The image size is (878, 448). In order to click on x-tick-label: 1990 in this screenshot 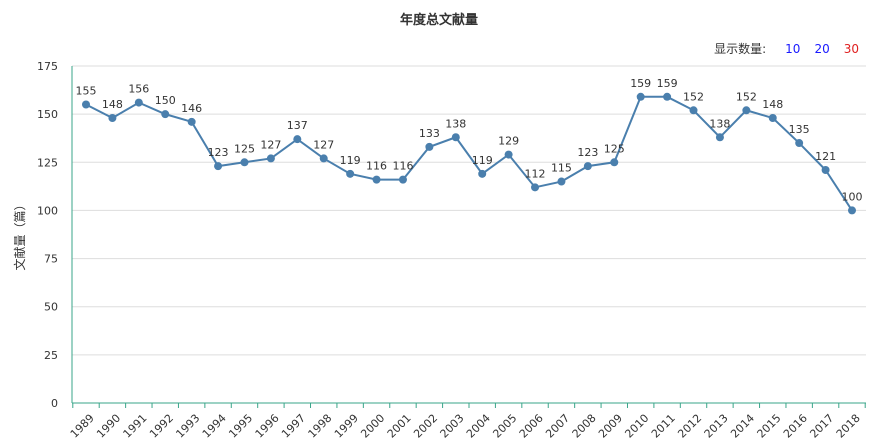, I will do `click(108, 426)`.